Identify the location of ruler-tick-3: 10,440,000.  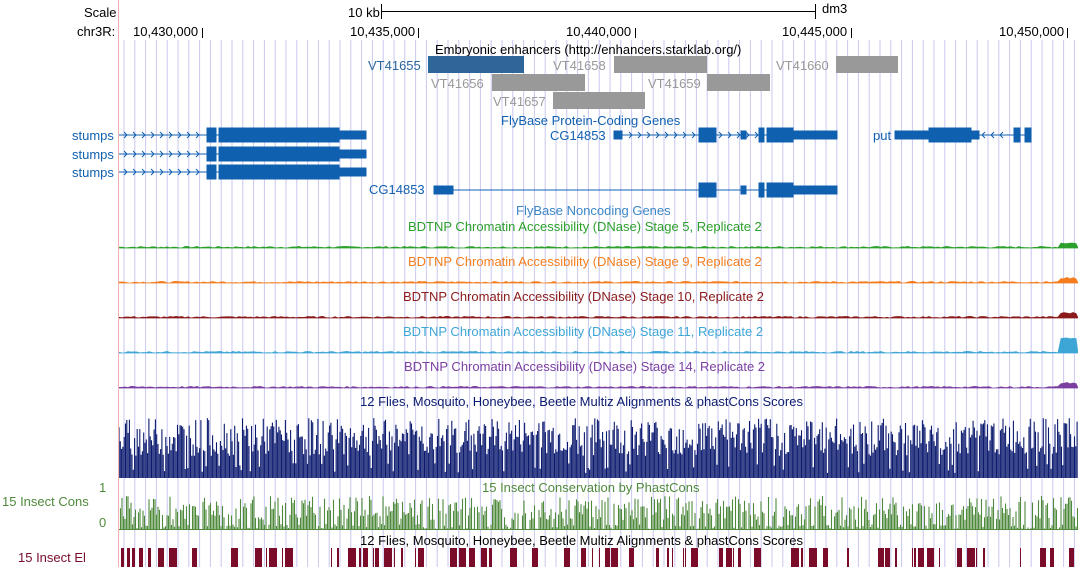
(599, 31).